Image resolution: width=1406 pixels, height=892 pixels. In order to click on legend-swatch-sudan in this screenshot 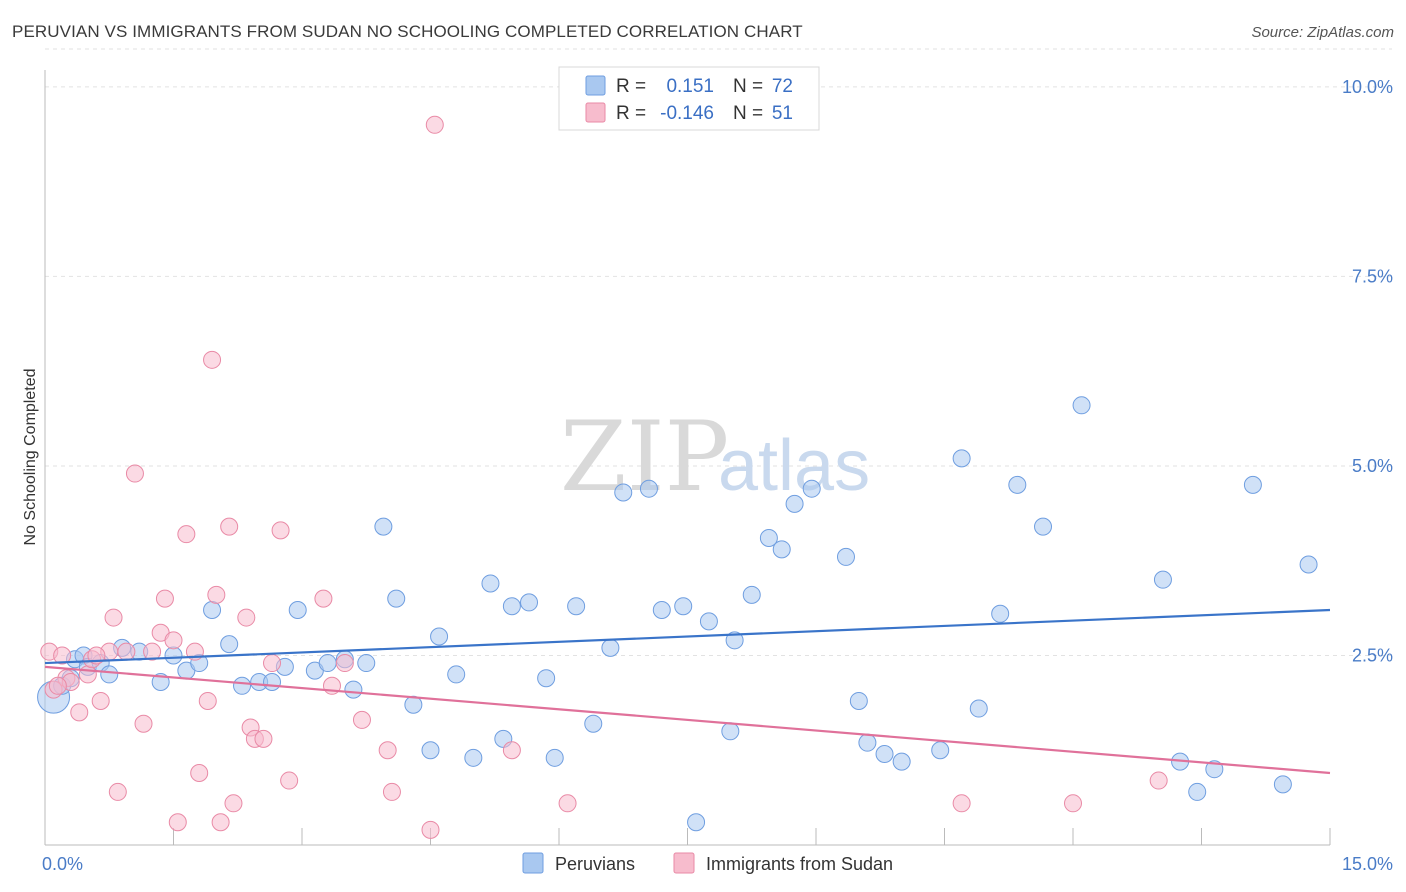, I will do `click(595, 112)`.